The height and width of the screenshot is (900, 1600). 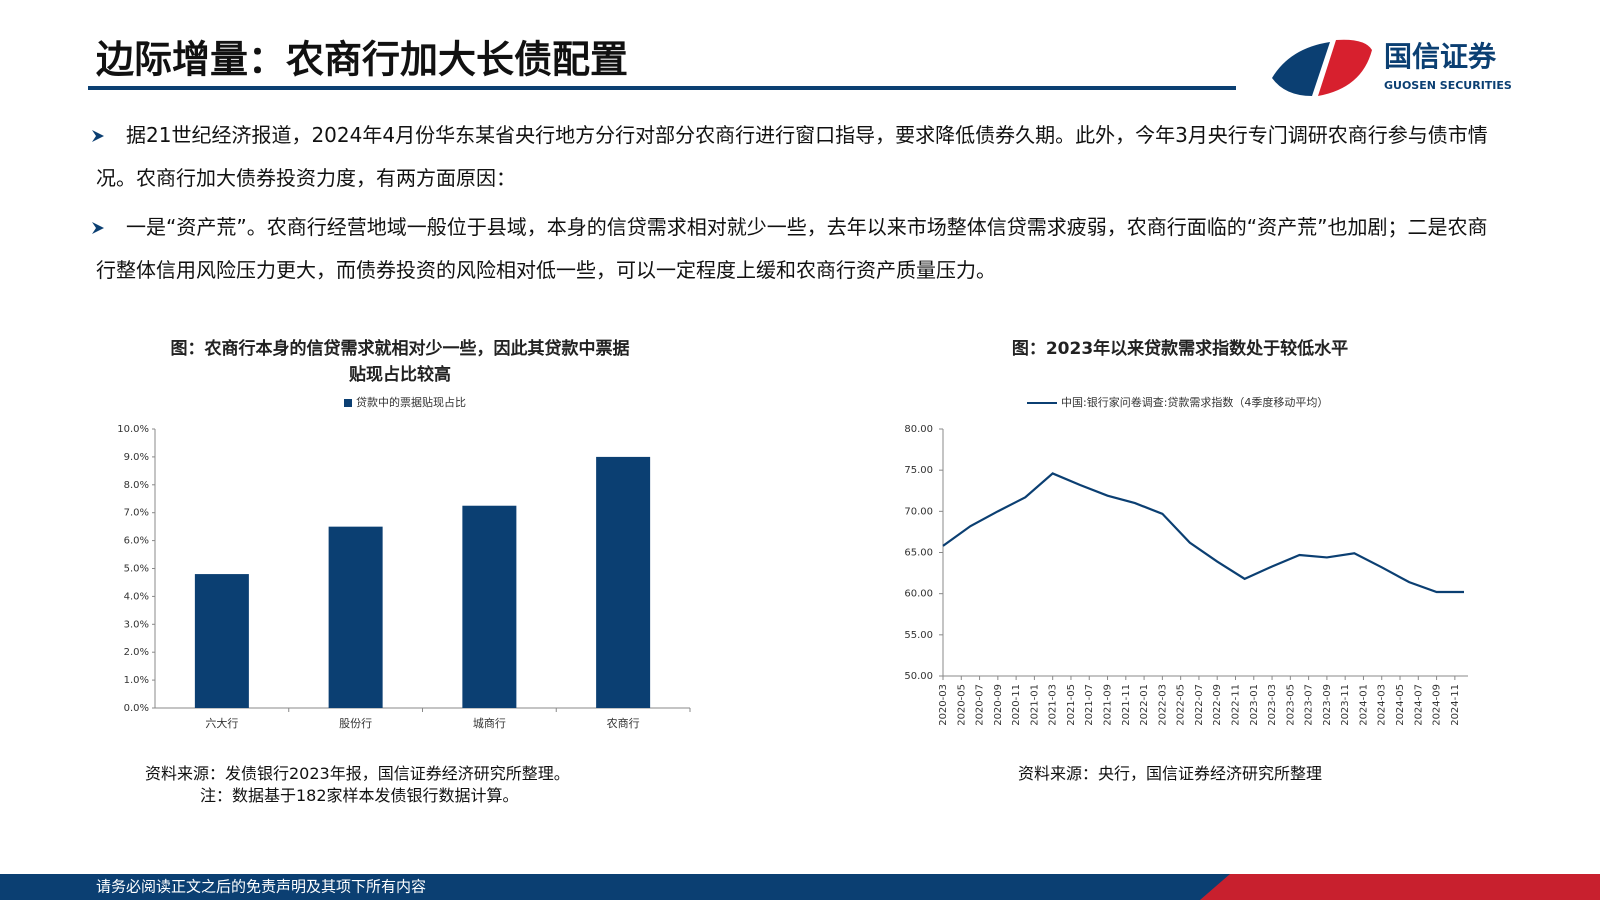 What do you see at coordinates (1272, 705) in the screenshot?
I see `x-tick-label: 2023-03` at bounding box center [1272, 705].